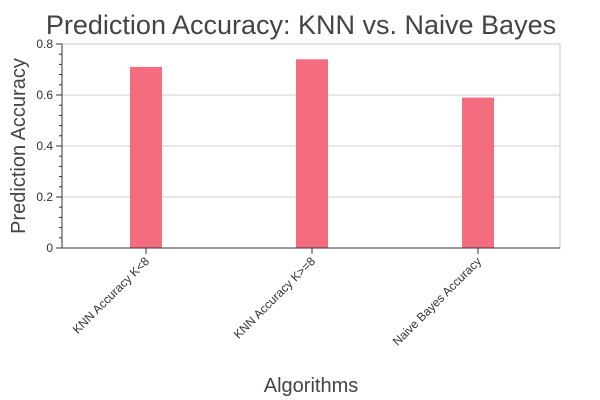 This screenshot has width=600, height=400. I want to click on y-tick-label: 0.6, so click(44, 95).